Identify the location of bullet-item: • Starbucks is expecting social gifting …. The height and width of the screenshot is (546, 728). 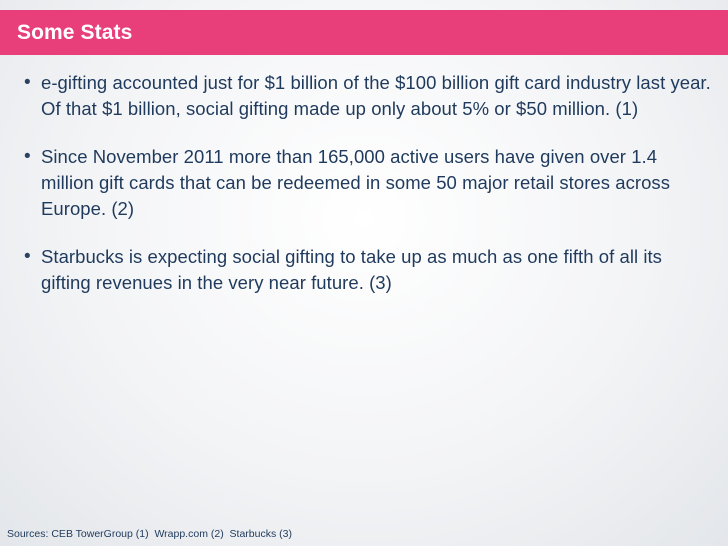
(369, 270).